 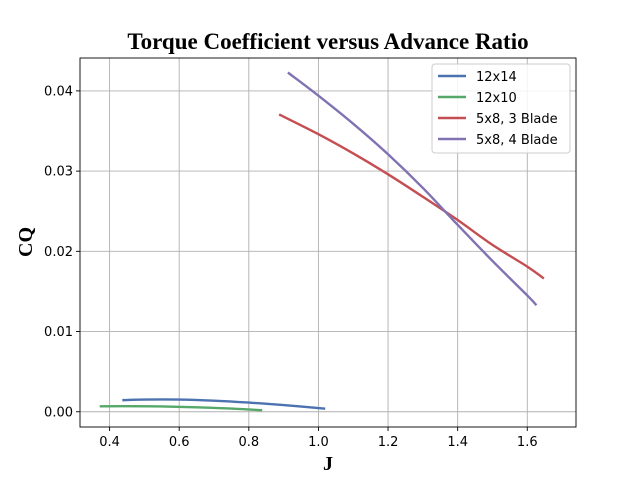 What do you see at coordinates (318, 442) in the screenshot?
I see `x-tick-label: 1.0` at bounding box center [318, 442].